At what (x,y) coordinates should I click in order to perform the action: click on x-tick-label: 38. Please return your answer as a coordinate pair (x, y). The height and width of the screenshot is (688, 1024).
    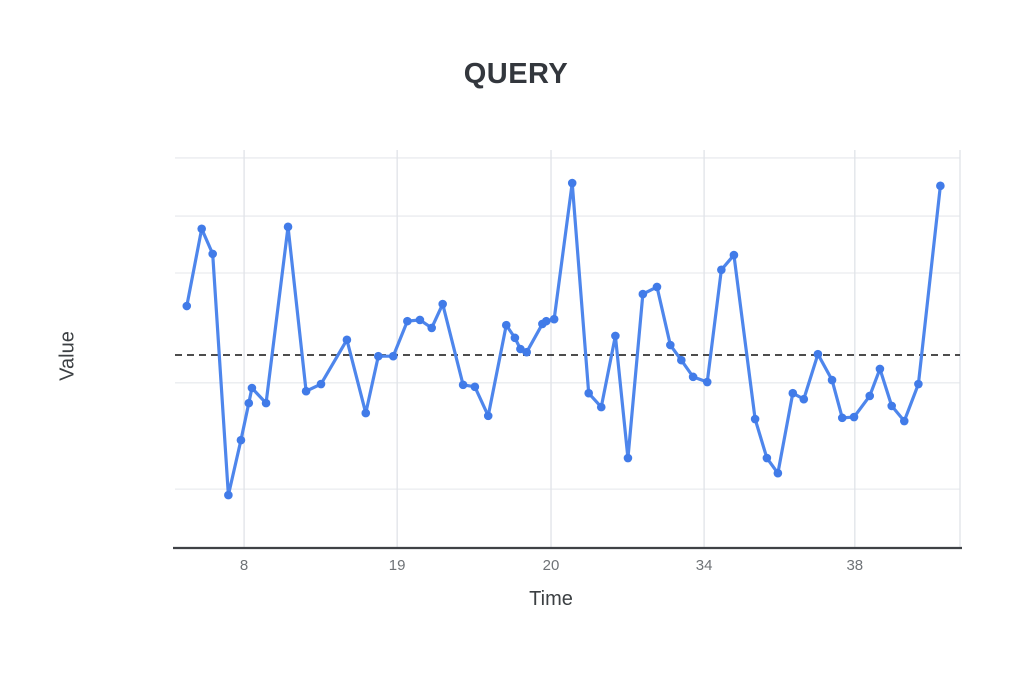
    Looking at the image, I should click on (854, 565).